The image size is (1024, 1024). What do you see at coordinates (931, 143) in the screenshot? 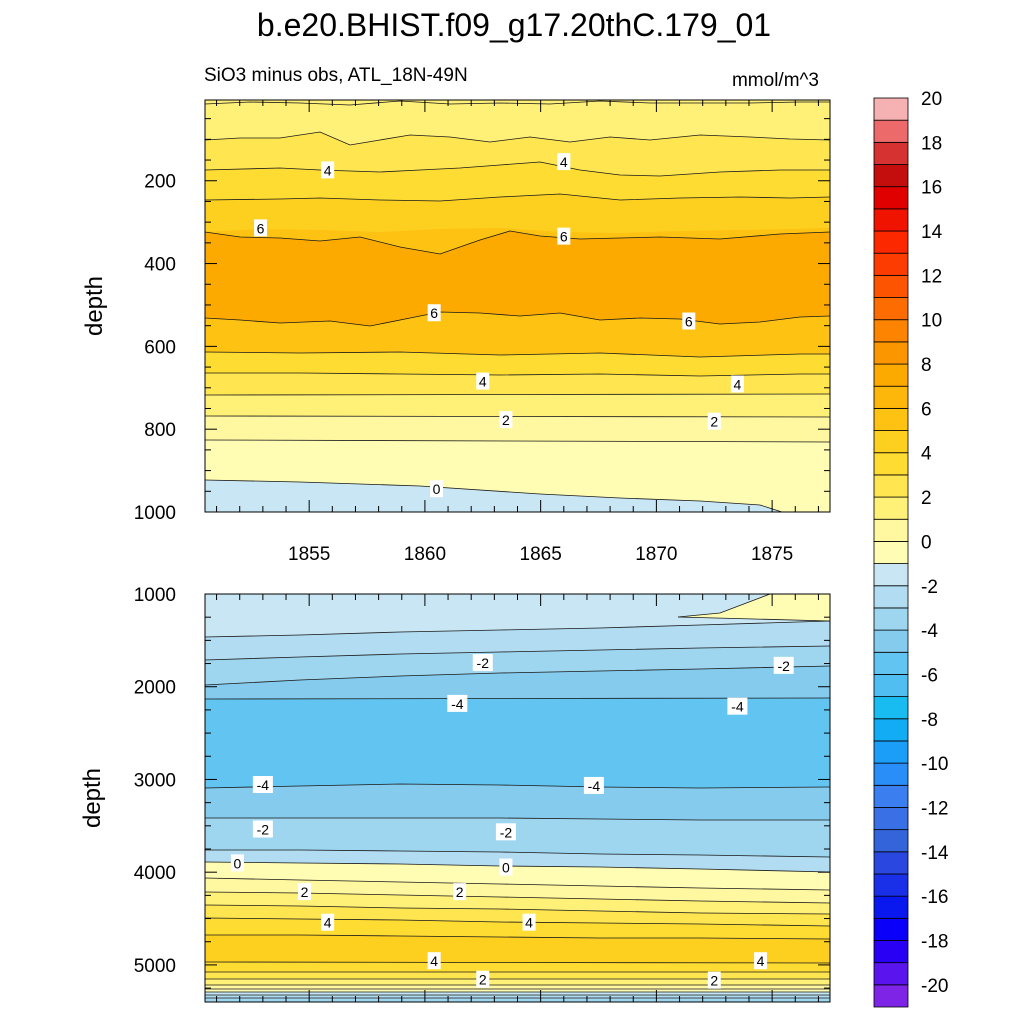
I see `colorbar-tick-label: 18` at bounding box center [931, 143].